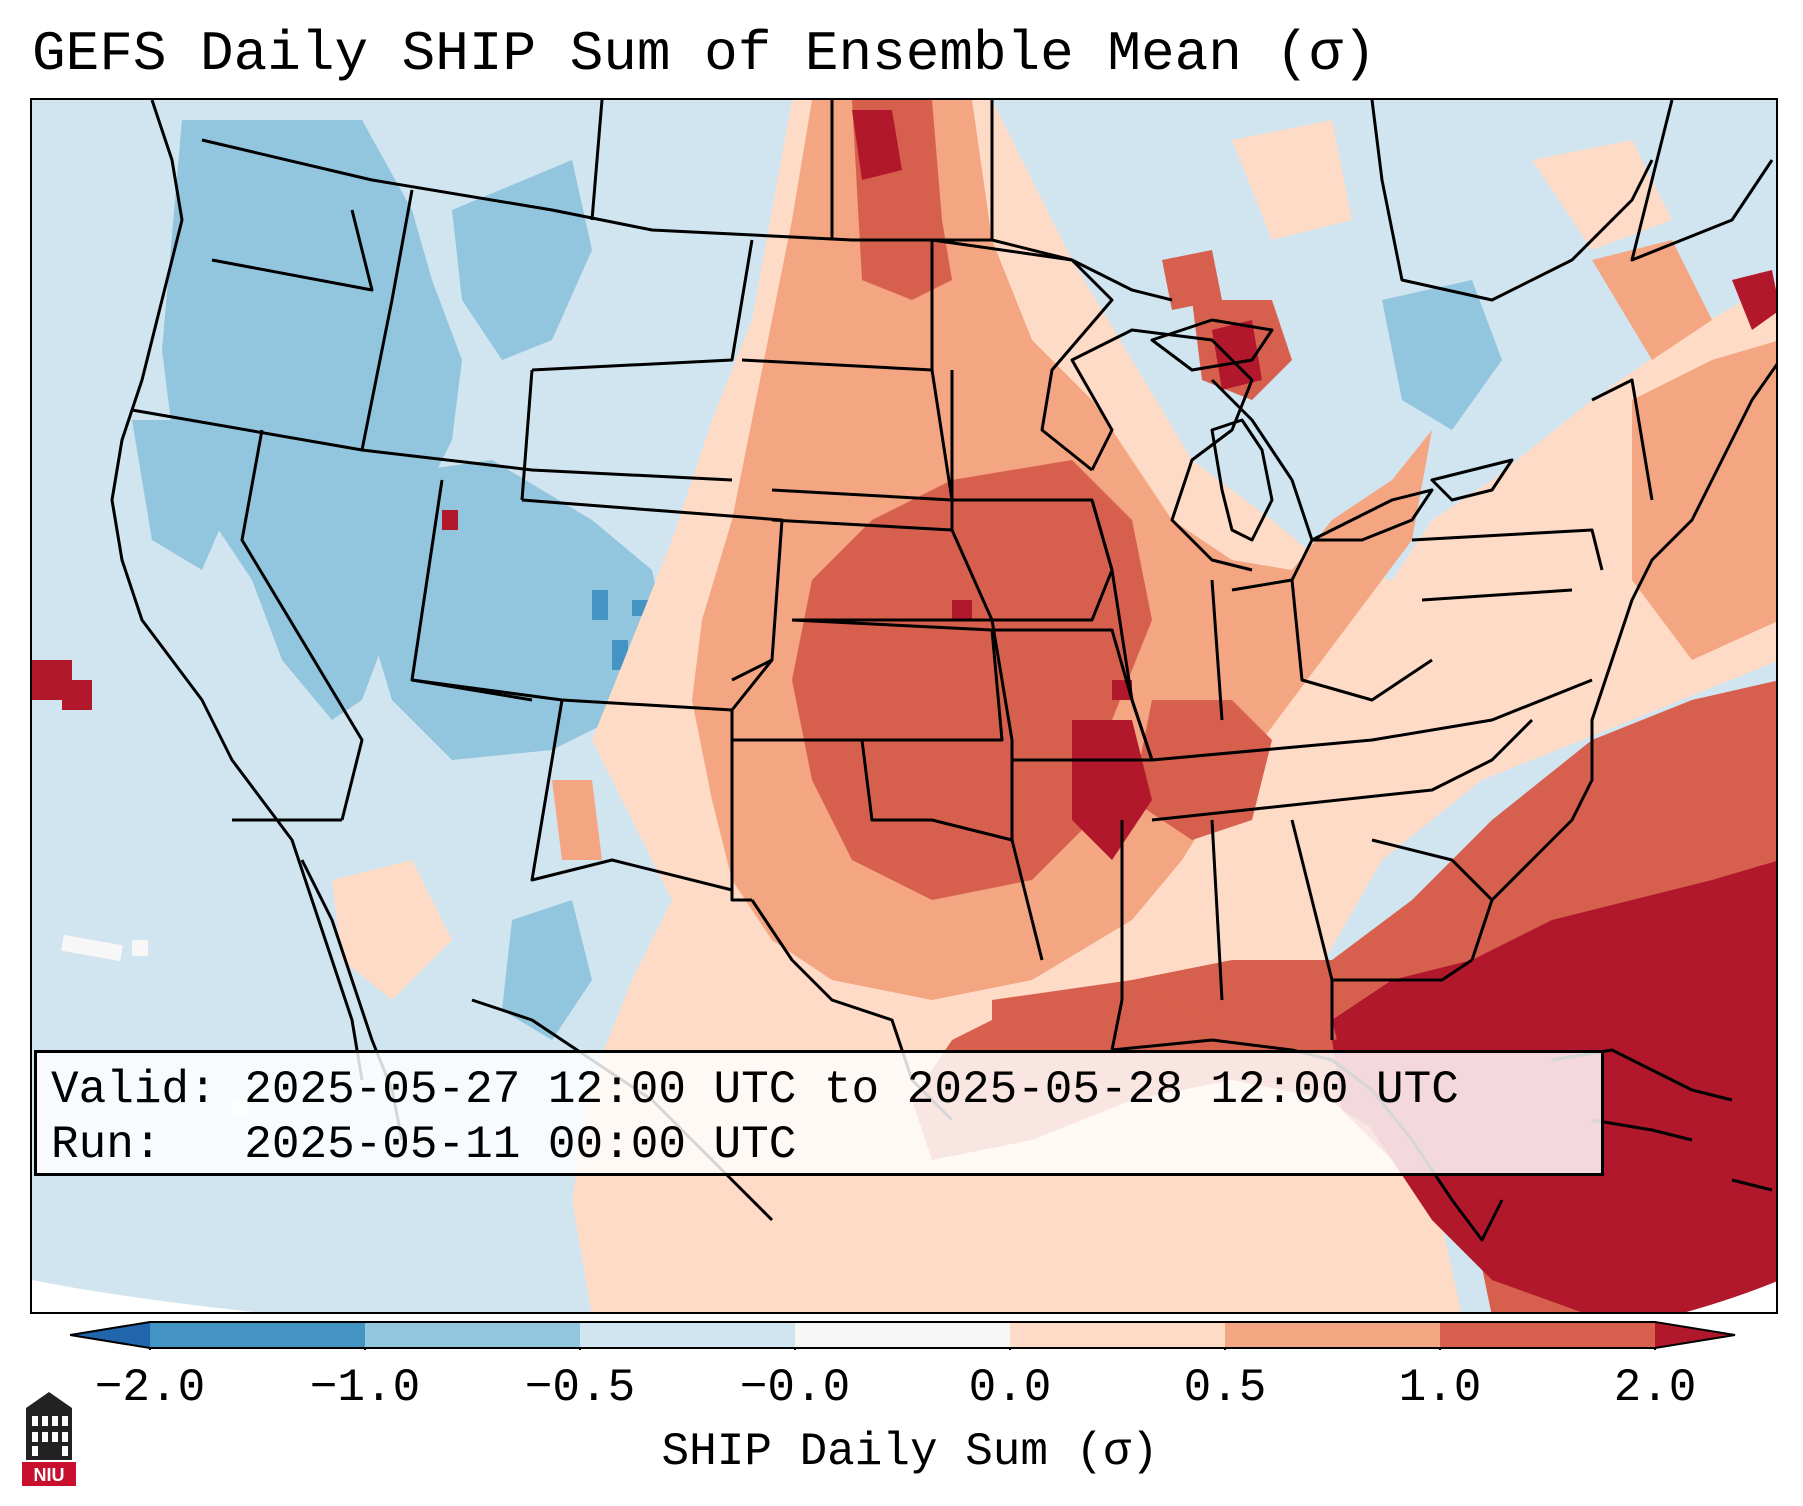 This screenshot has height=1506, width=1803. I want to click on colorbar-tick: 0.5, so click(1225, 1388).